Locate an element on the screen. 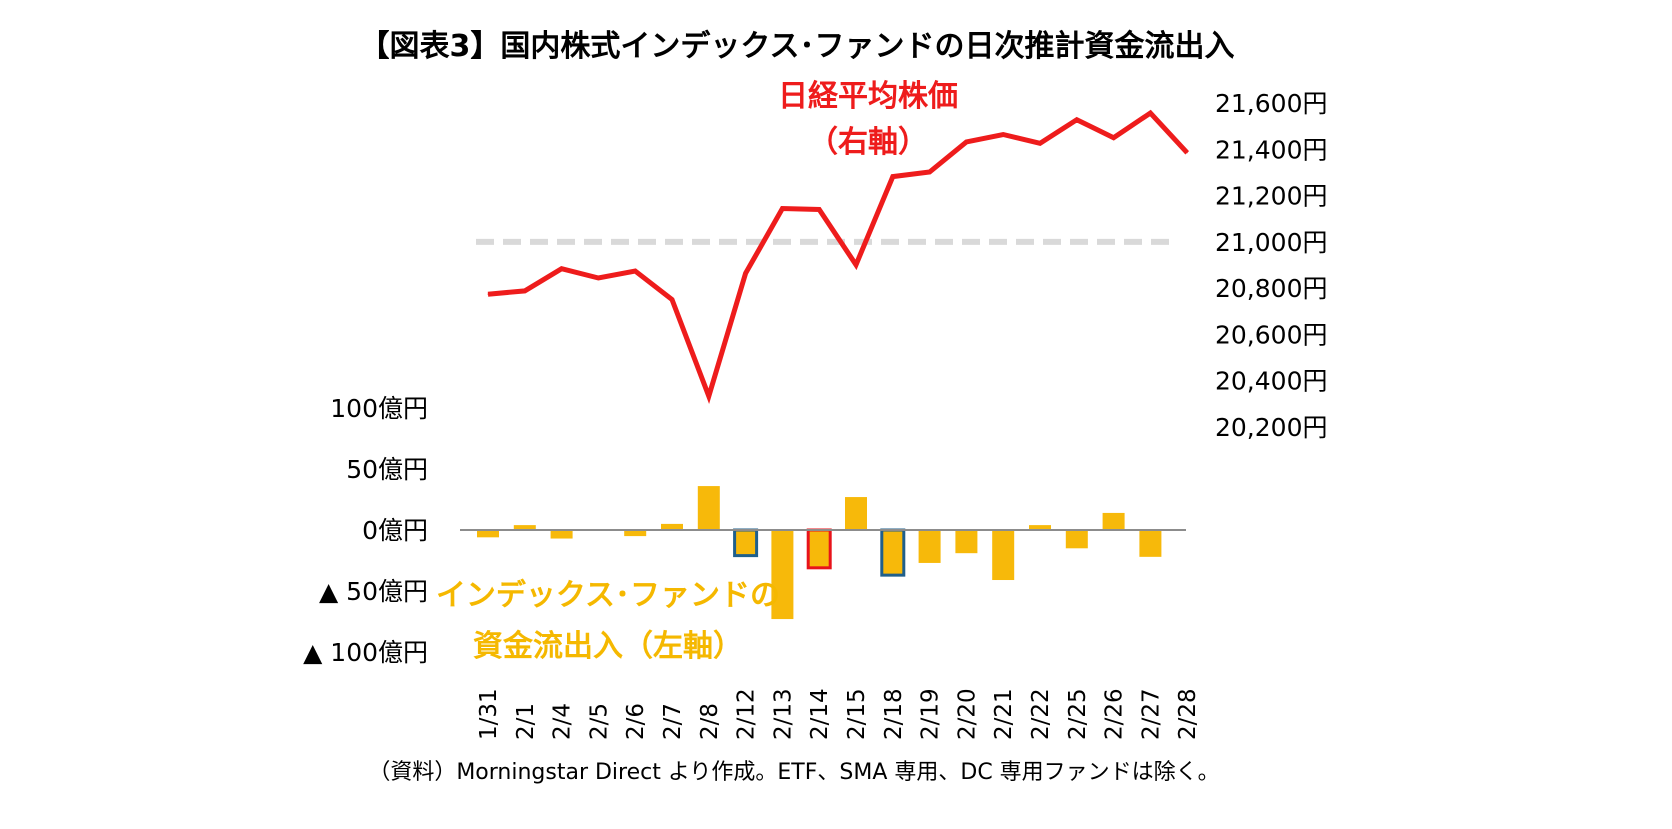 This screenshot has height=829, width=1672. left-tick-label: ▲ 50億円 is located at coordinates (373, 591).